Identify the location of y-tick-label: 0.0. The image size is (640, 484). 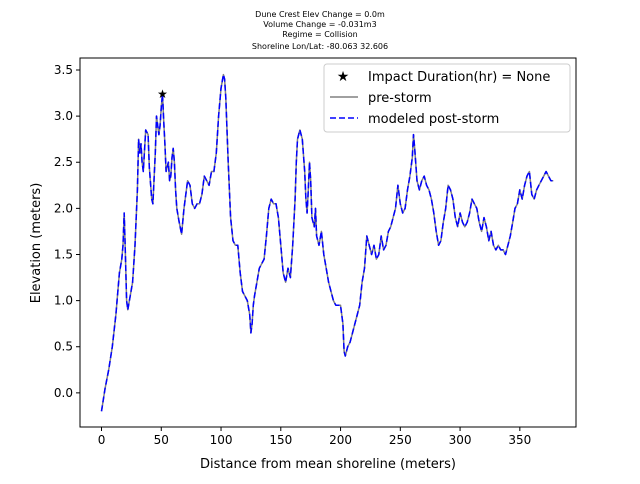
(63, 393).